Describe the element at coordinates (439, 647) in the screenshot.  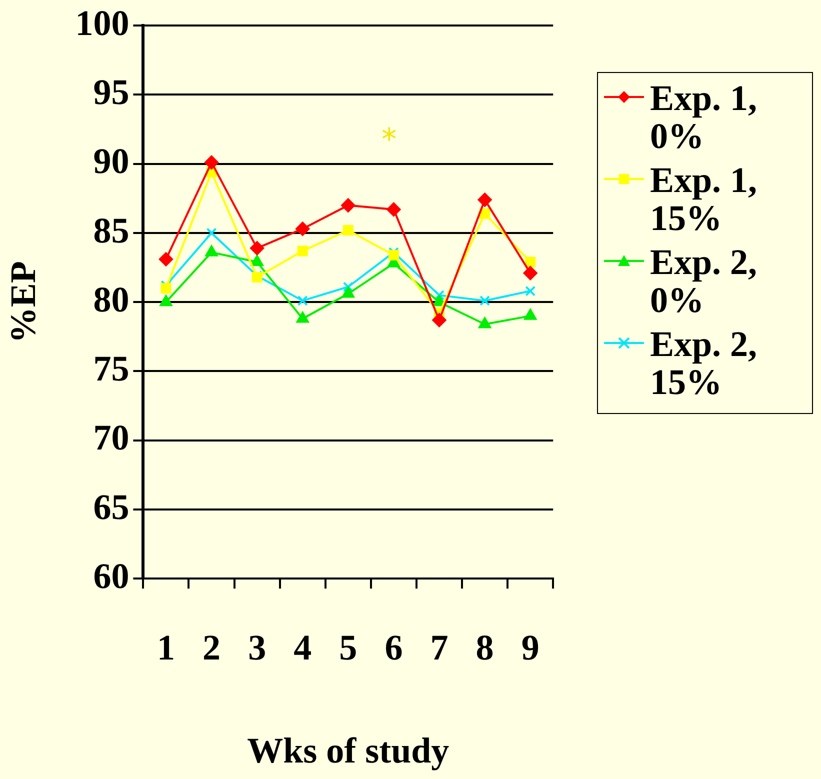
I see `x-tick-label: 7` at that location.